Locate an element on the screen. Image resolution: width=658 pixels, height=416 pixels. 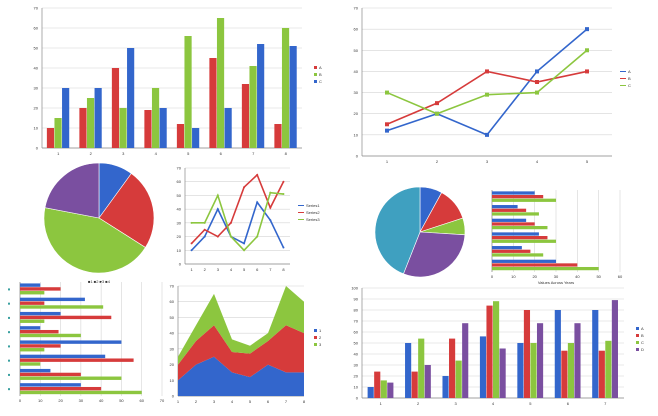
chart-c3: ■1 ■2 ■3 ■4 is located at coordinates (99, 223).